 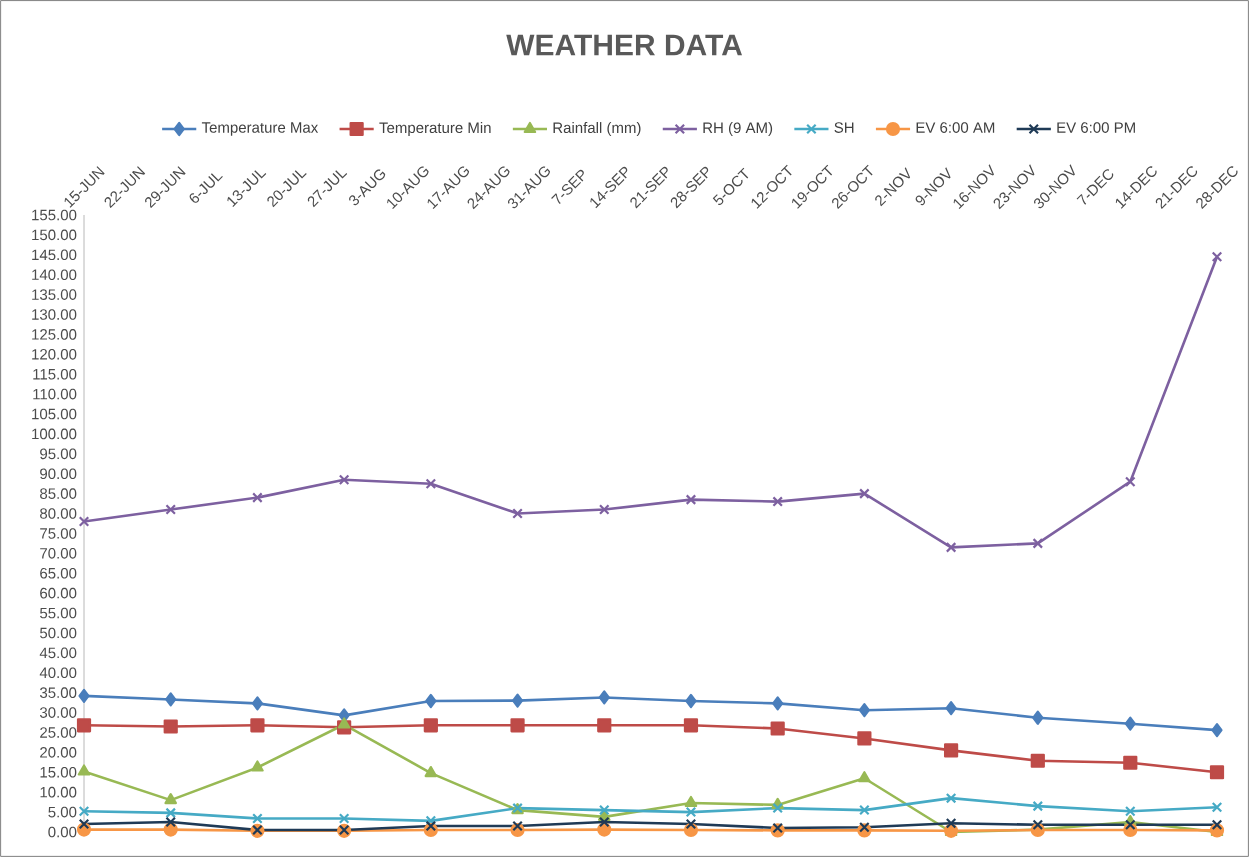 I want to click on y-tick-label: 10.00, so click(x=58, y=792).